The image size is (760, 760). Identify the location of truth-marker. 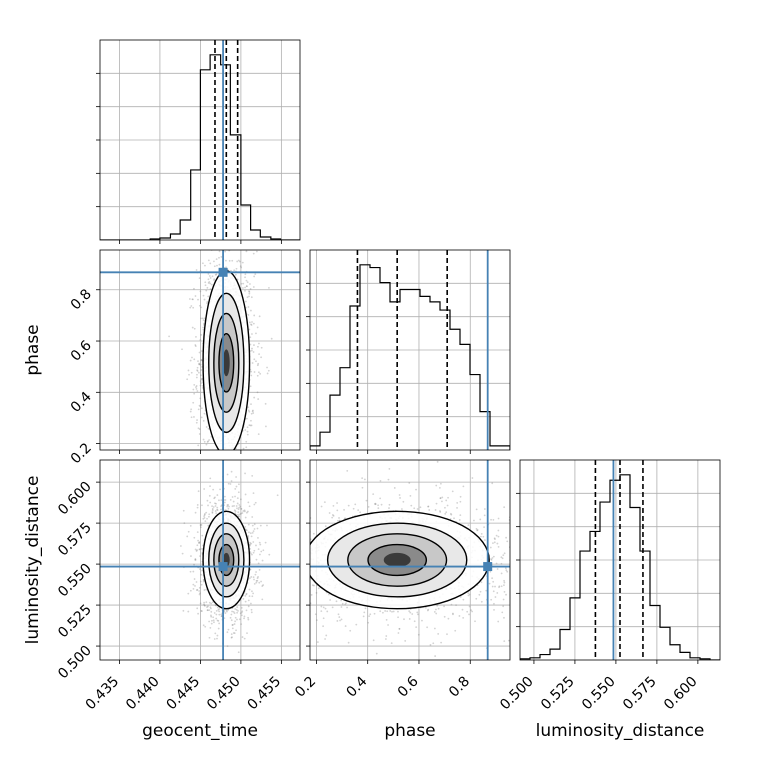
(223, 272).